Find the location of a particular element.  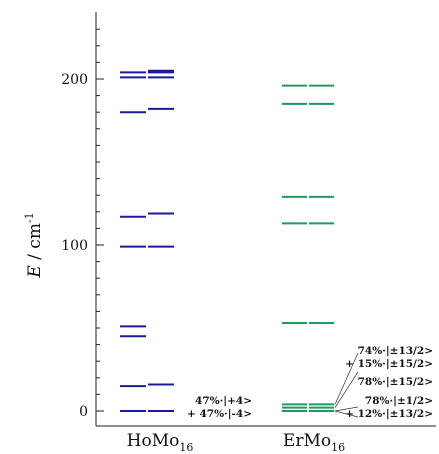

annotation-er-a1: 74%·|±13/2> is located at coordinates (395, 351).